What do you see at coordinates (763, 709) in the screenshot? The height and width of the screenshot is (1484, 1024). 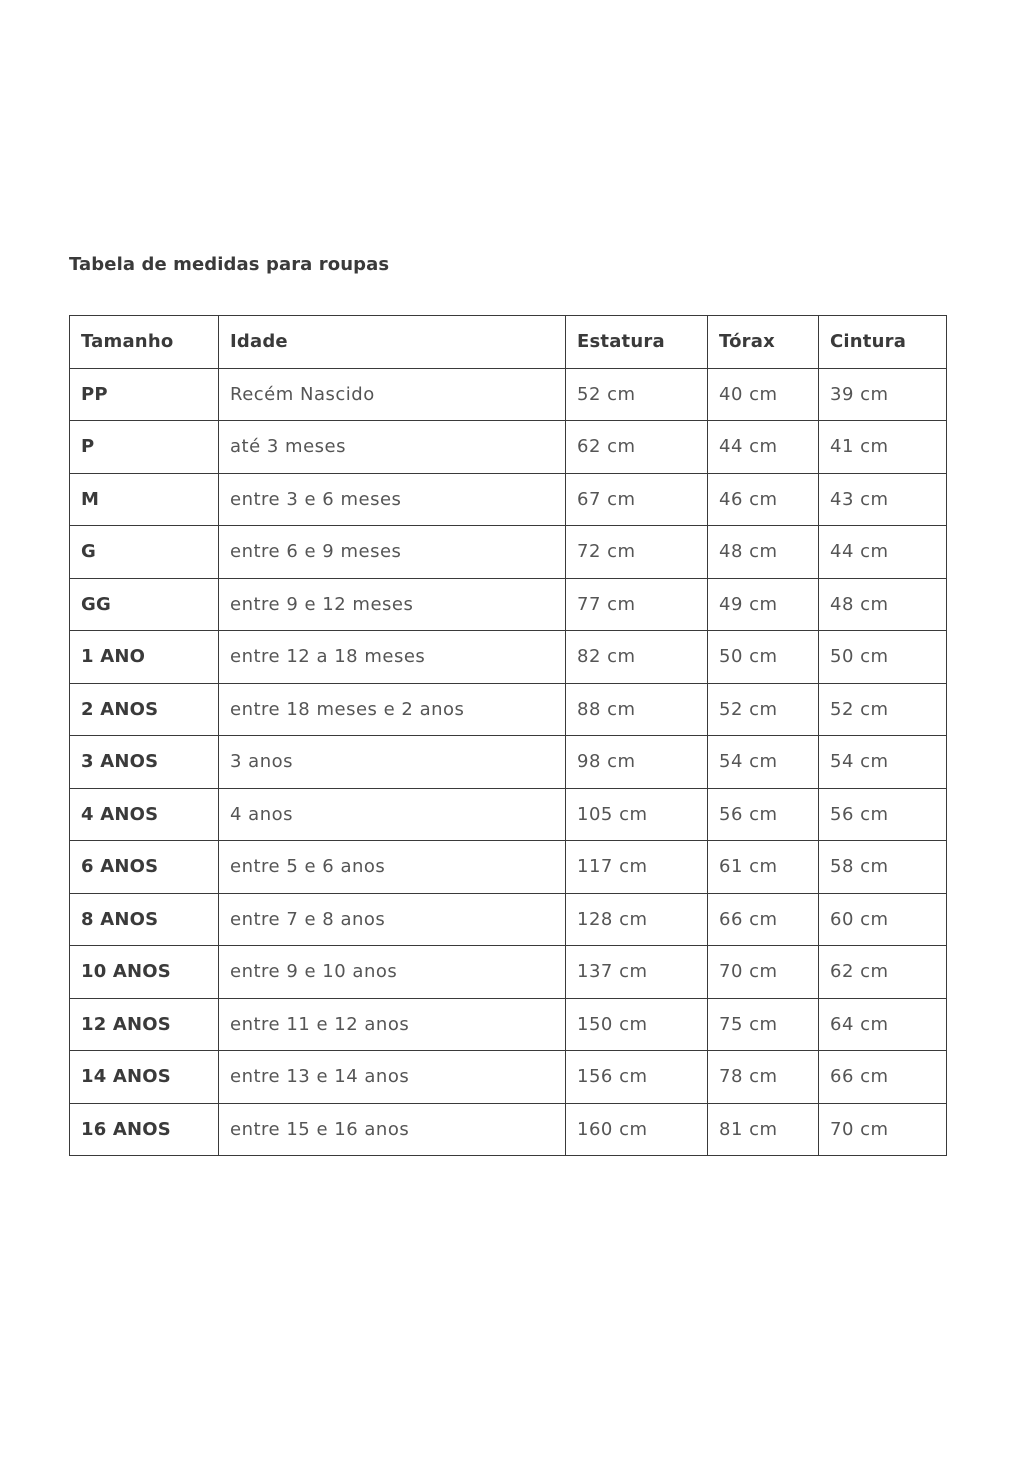 I see `cell-torax: 52 cm` at bounding box center [763, 709].